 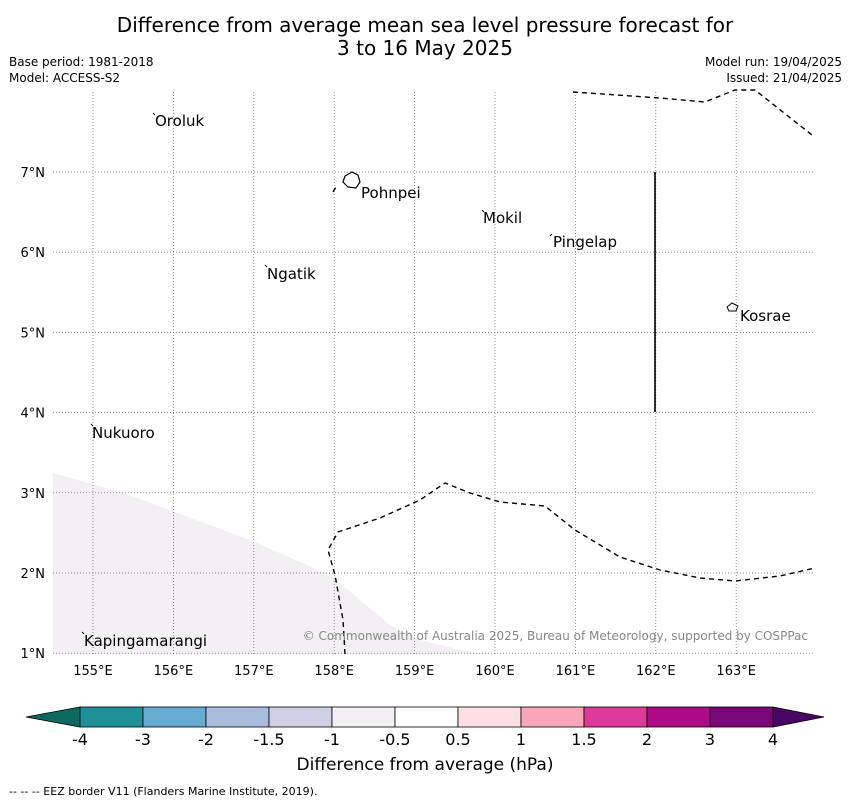 What do you see at coordinates (710, 739) in the screenshot?
I see `colorbar-tick-label: 3` at bounding box center [710, 739].